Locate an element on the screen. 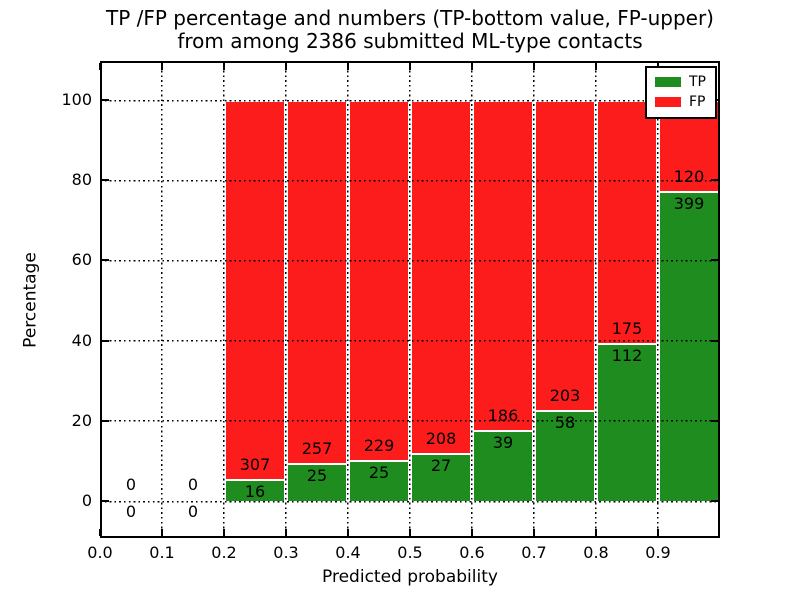 The width and height of the screenshot is (800, 600). fp-count-label: 229 is located at coordinates (379, 445).